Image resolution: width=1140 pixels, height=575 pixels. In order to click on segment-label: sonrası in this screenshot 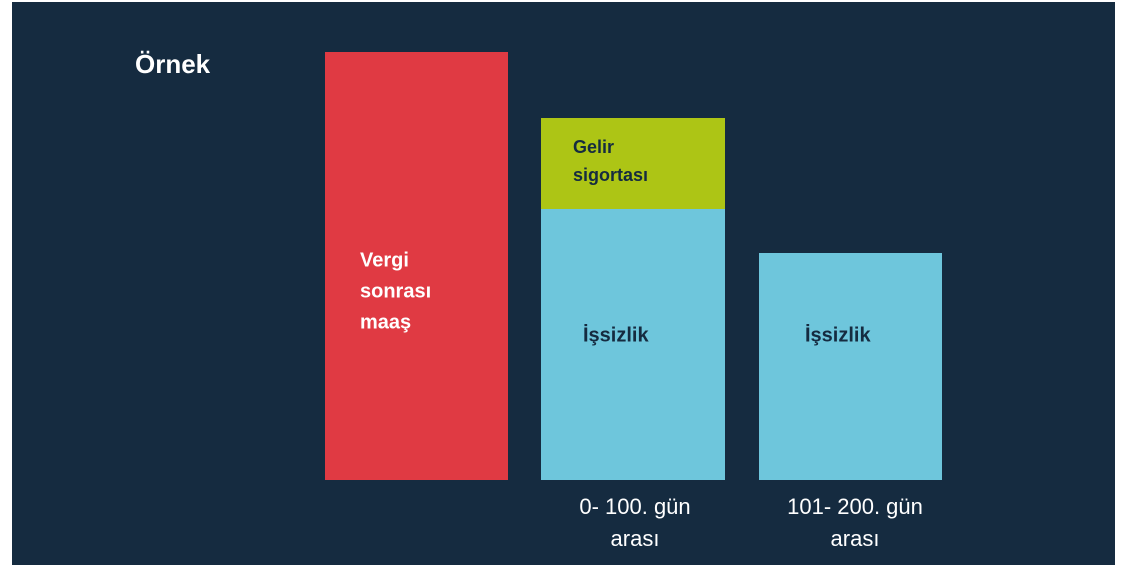, I will do `click(395, 291)`.